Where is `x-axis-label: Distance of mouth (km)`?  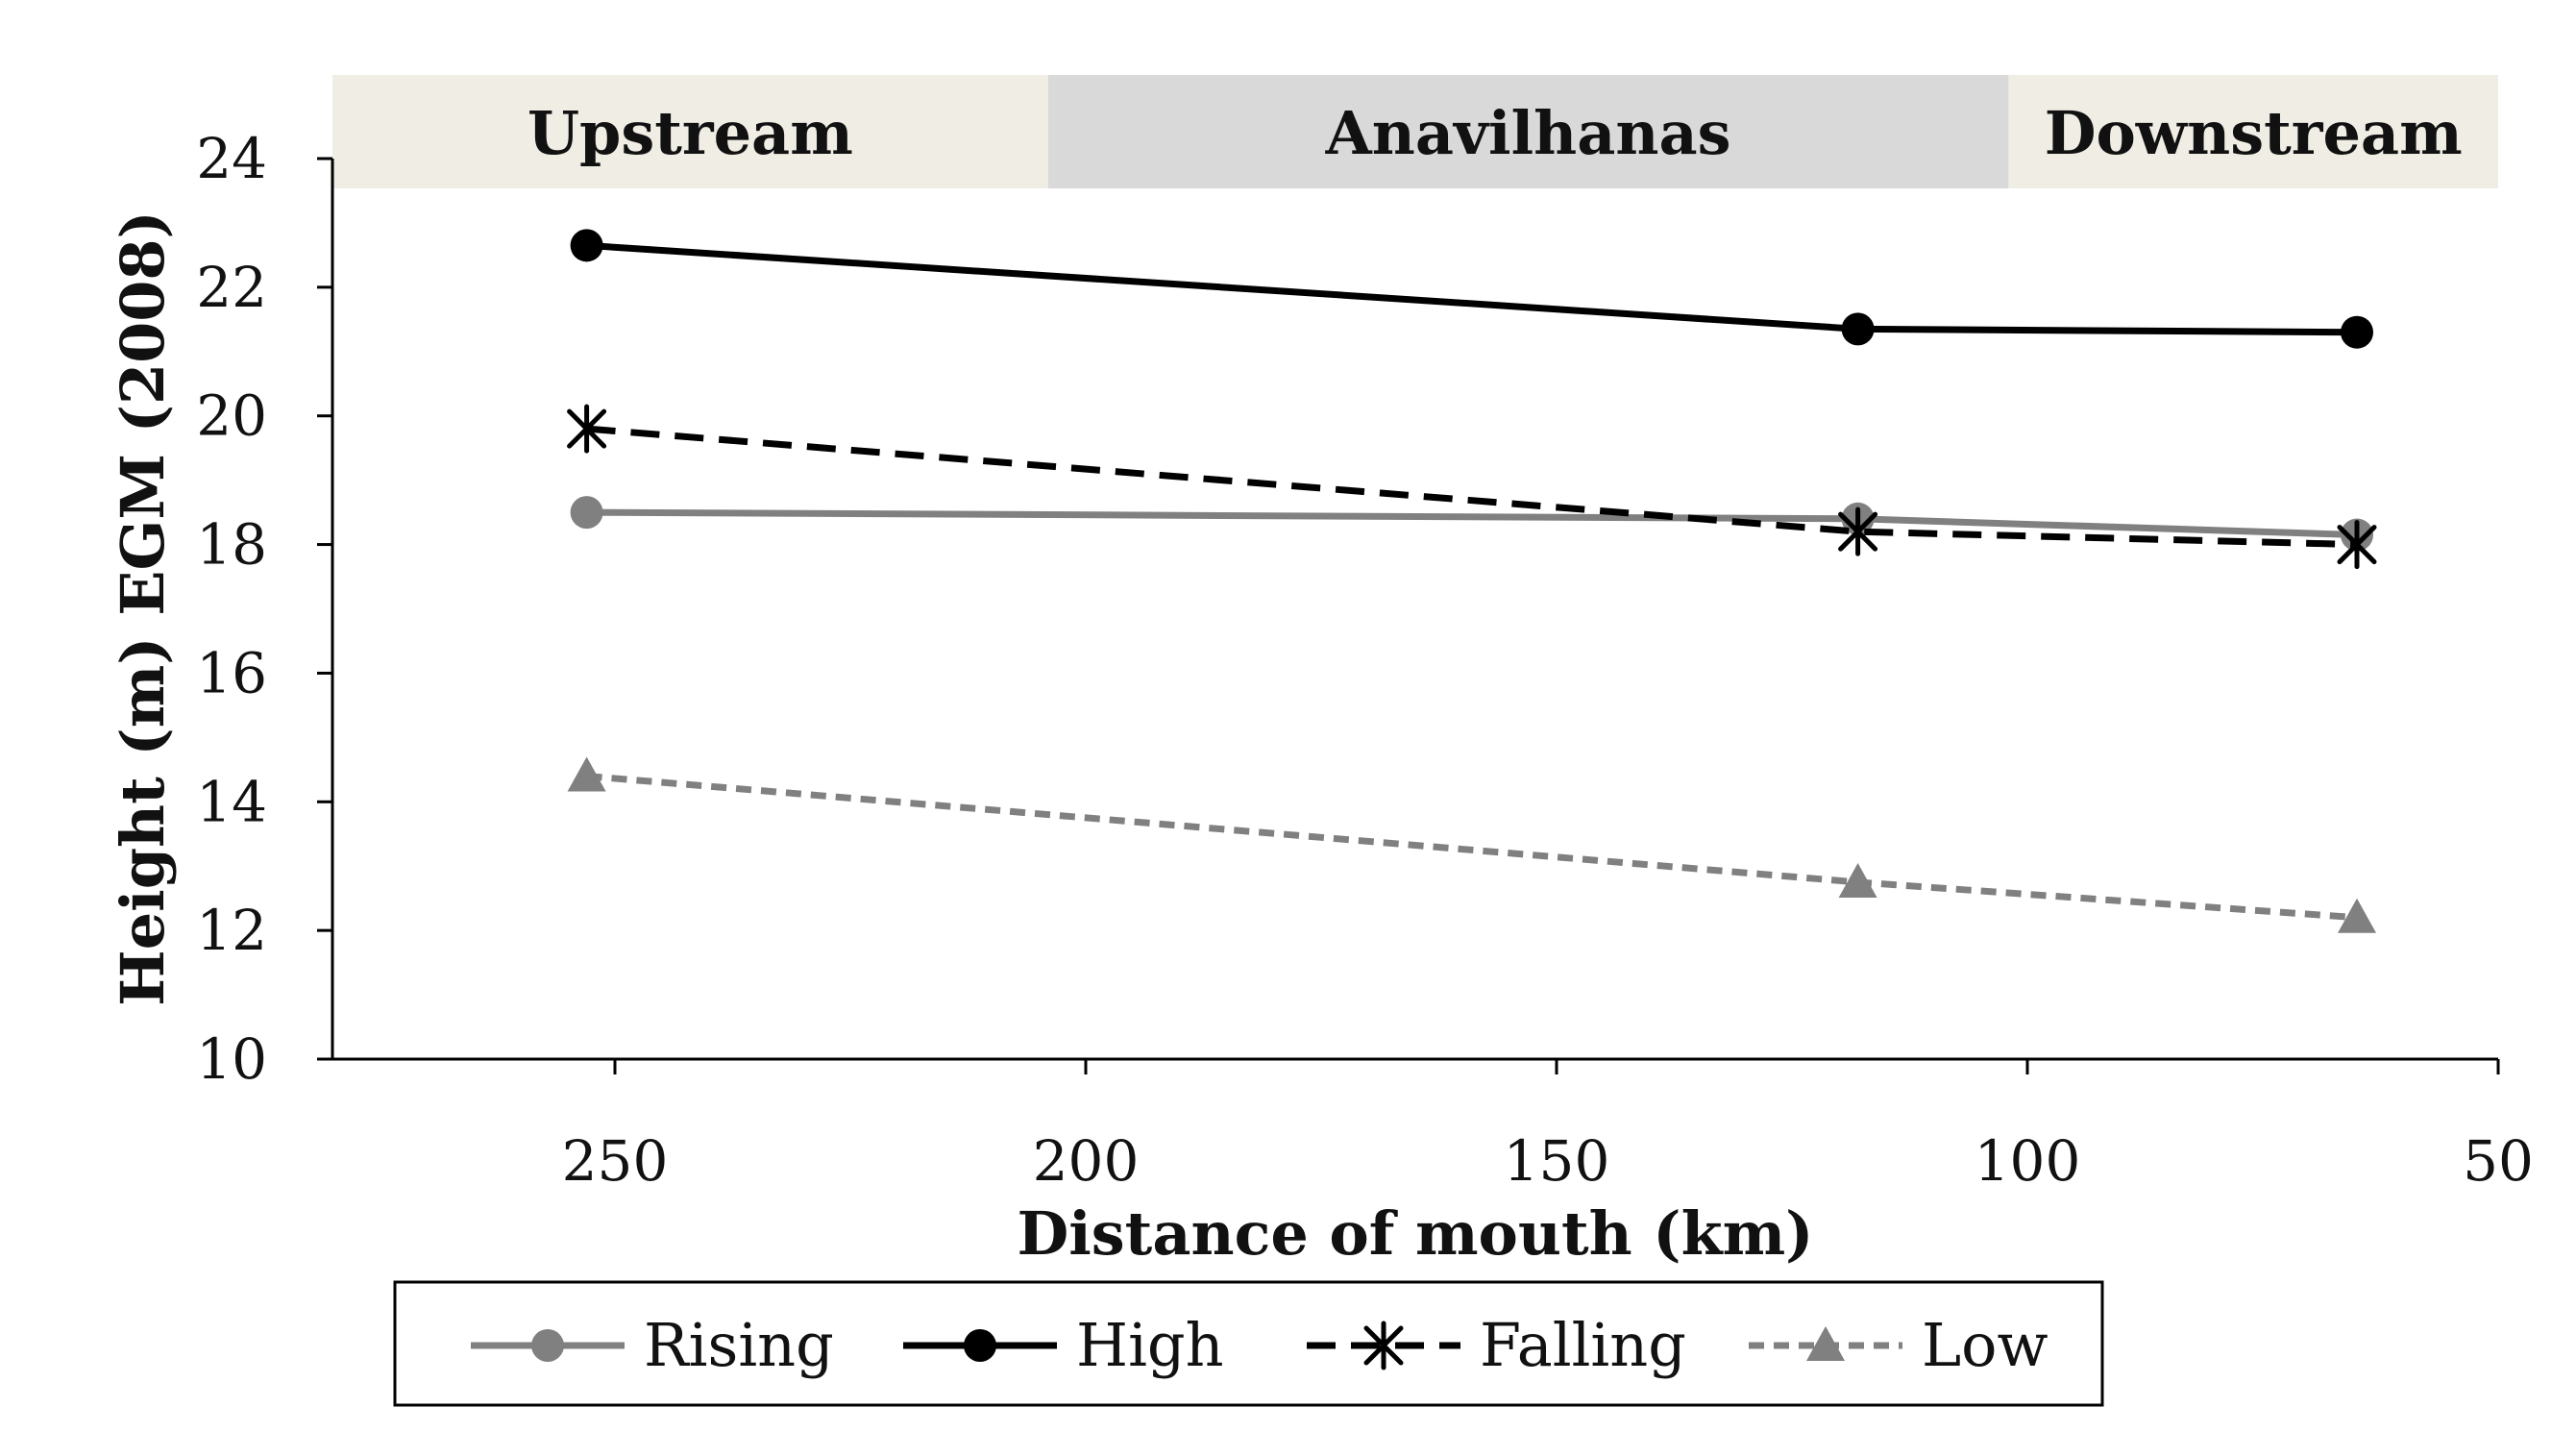
x-axis-label: Distance of mouth (km) is located at coordinates (1415, 1233).